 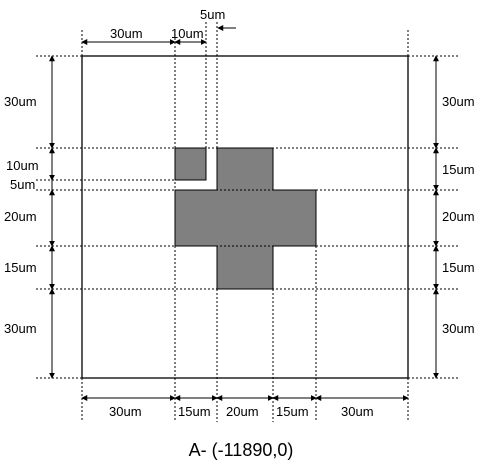 I want to click on left-dim-label: 15um, so click(x=20, y=267).